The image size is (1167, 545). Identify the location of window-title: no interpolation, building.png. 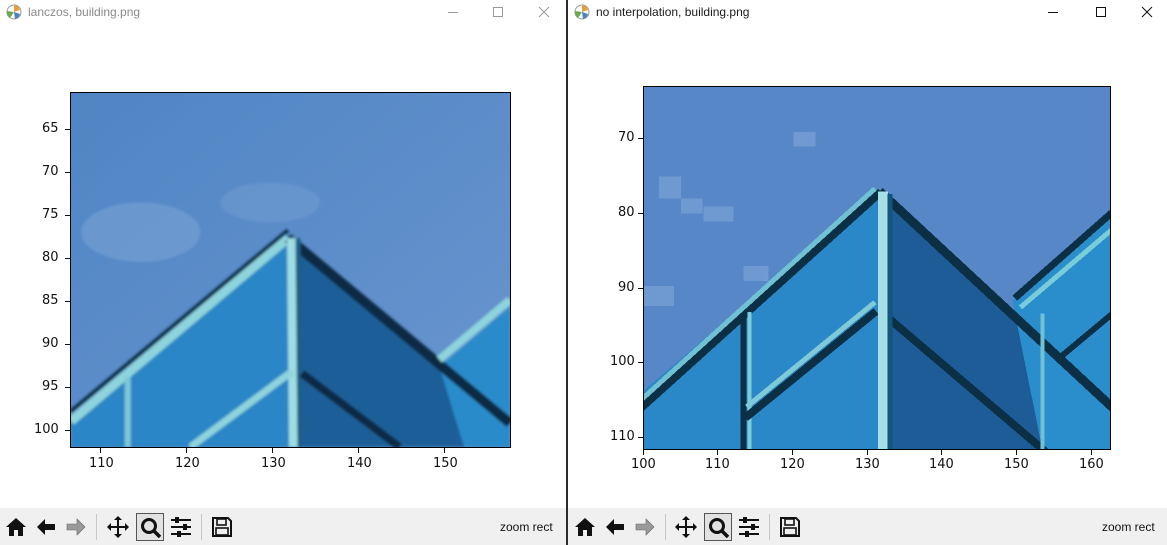
(673, 12).